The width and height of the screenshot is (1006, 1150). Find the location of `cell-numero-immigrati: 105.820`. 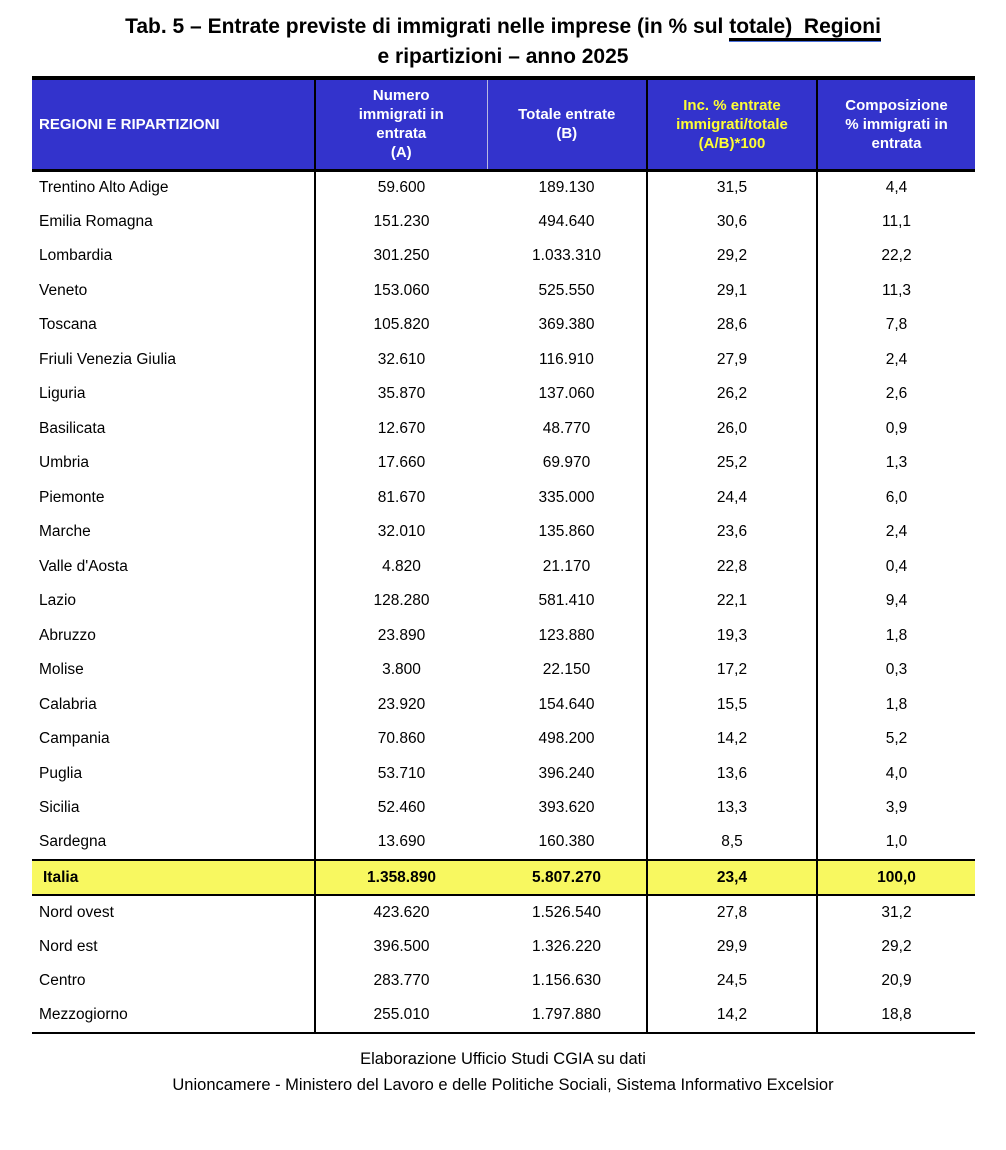

cell-numero-immigrati: 105.820 is located at coordinates (401, 325).